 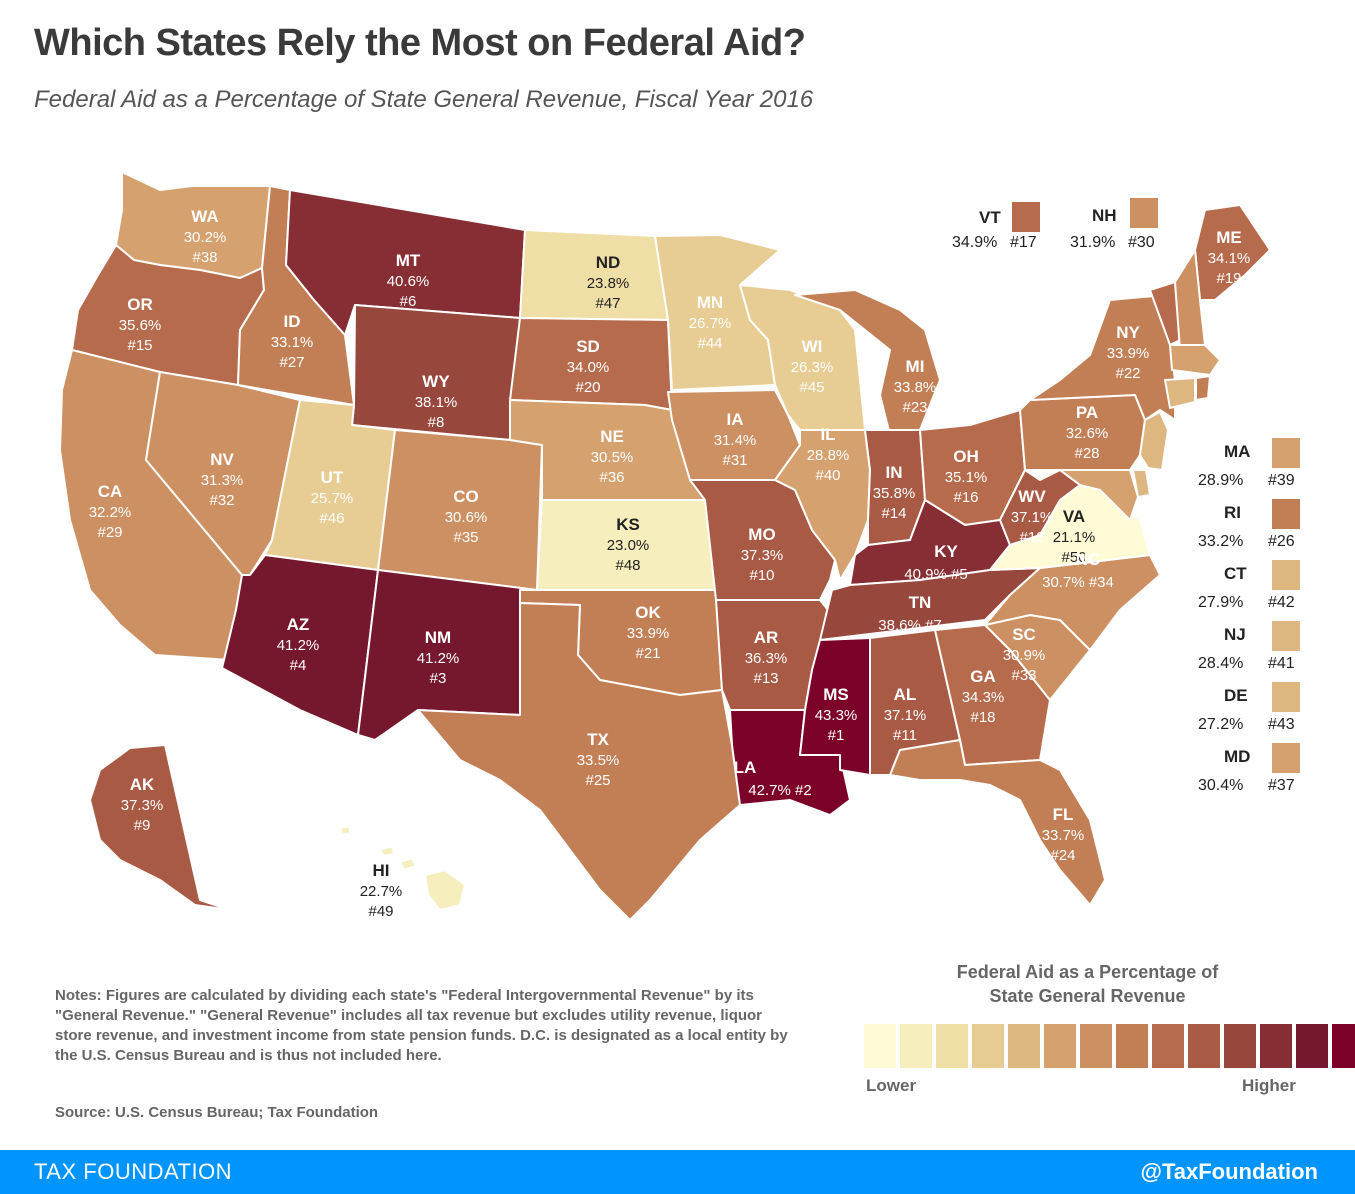 What do you see at coordinates (608, 282) in the screenshot?
I see `state-label-nd: ND 23.8% #47` at bounding box center [608, 282].